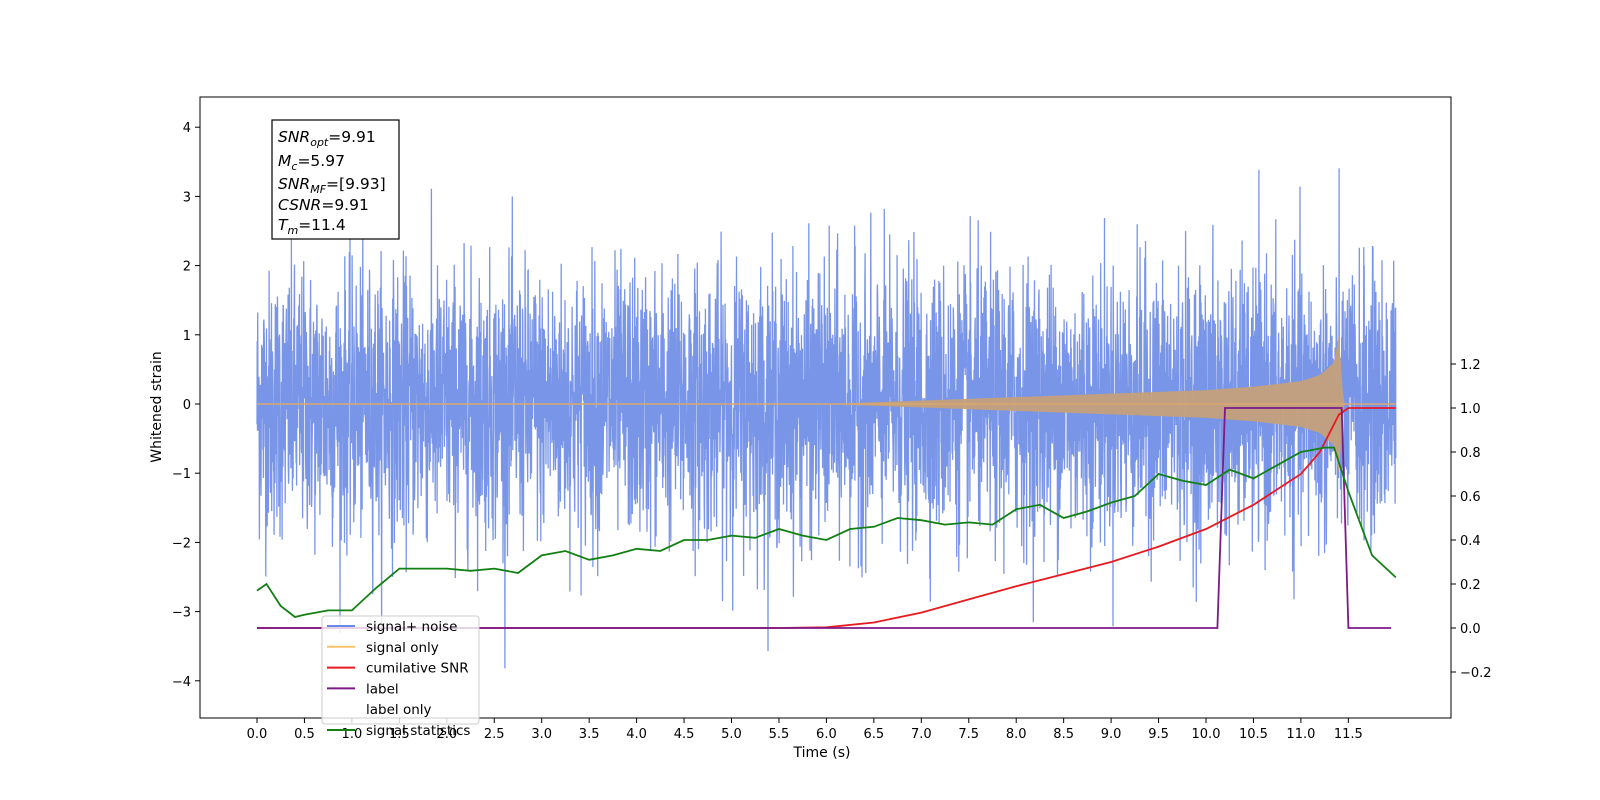  Describe the element at coordinates (1470, 629) in the screenshot. I see `right-y-tick-label: 0.0` at that location.